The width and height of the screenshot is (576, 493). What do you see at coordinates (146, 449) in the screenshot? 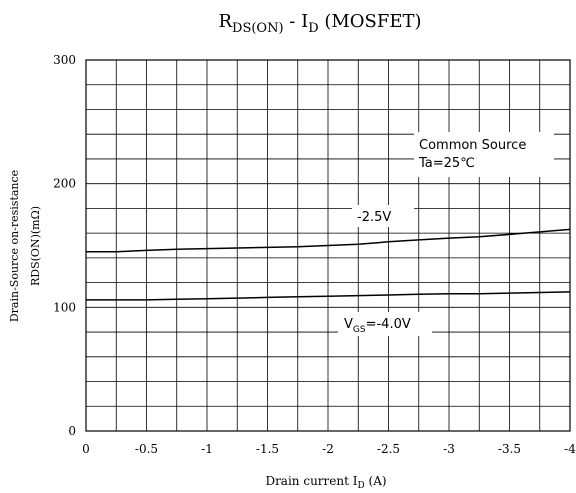
I see `x-tick-label: -0.5` at bounding box center [146, 449].